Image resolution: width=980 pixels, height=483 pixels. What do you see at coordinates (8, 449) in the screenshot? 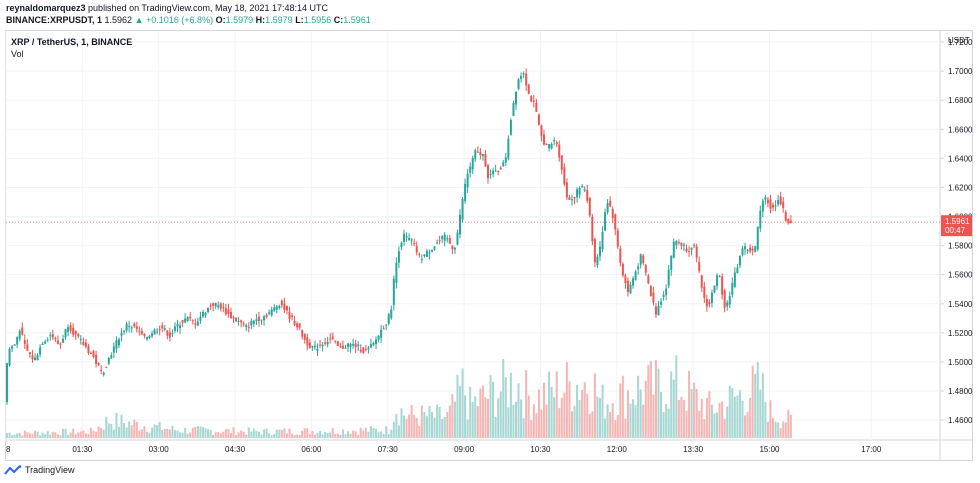
I see `x-tick-label: 8` at bounding box center [8, 449].